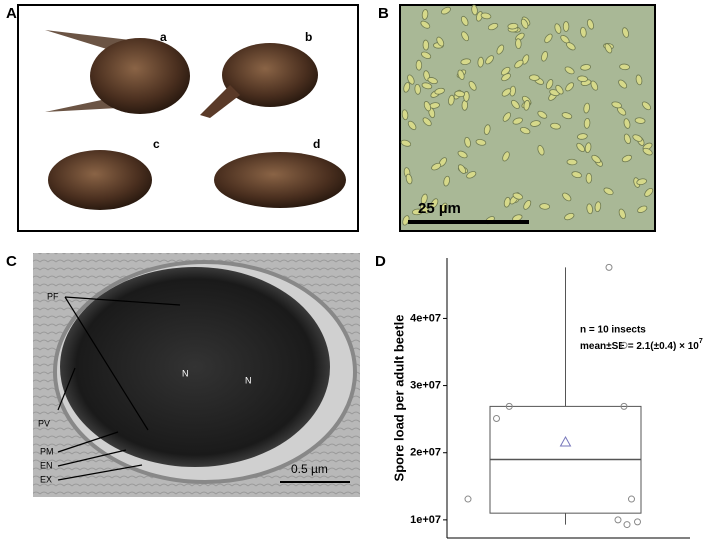 This screenshot has height=545, width=720. What do you see at coordinates (53, 296) in the screenshot?
I see `structure-label: PF` at bounding box center [53, 296].